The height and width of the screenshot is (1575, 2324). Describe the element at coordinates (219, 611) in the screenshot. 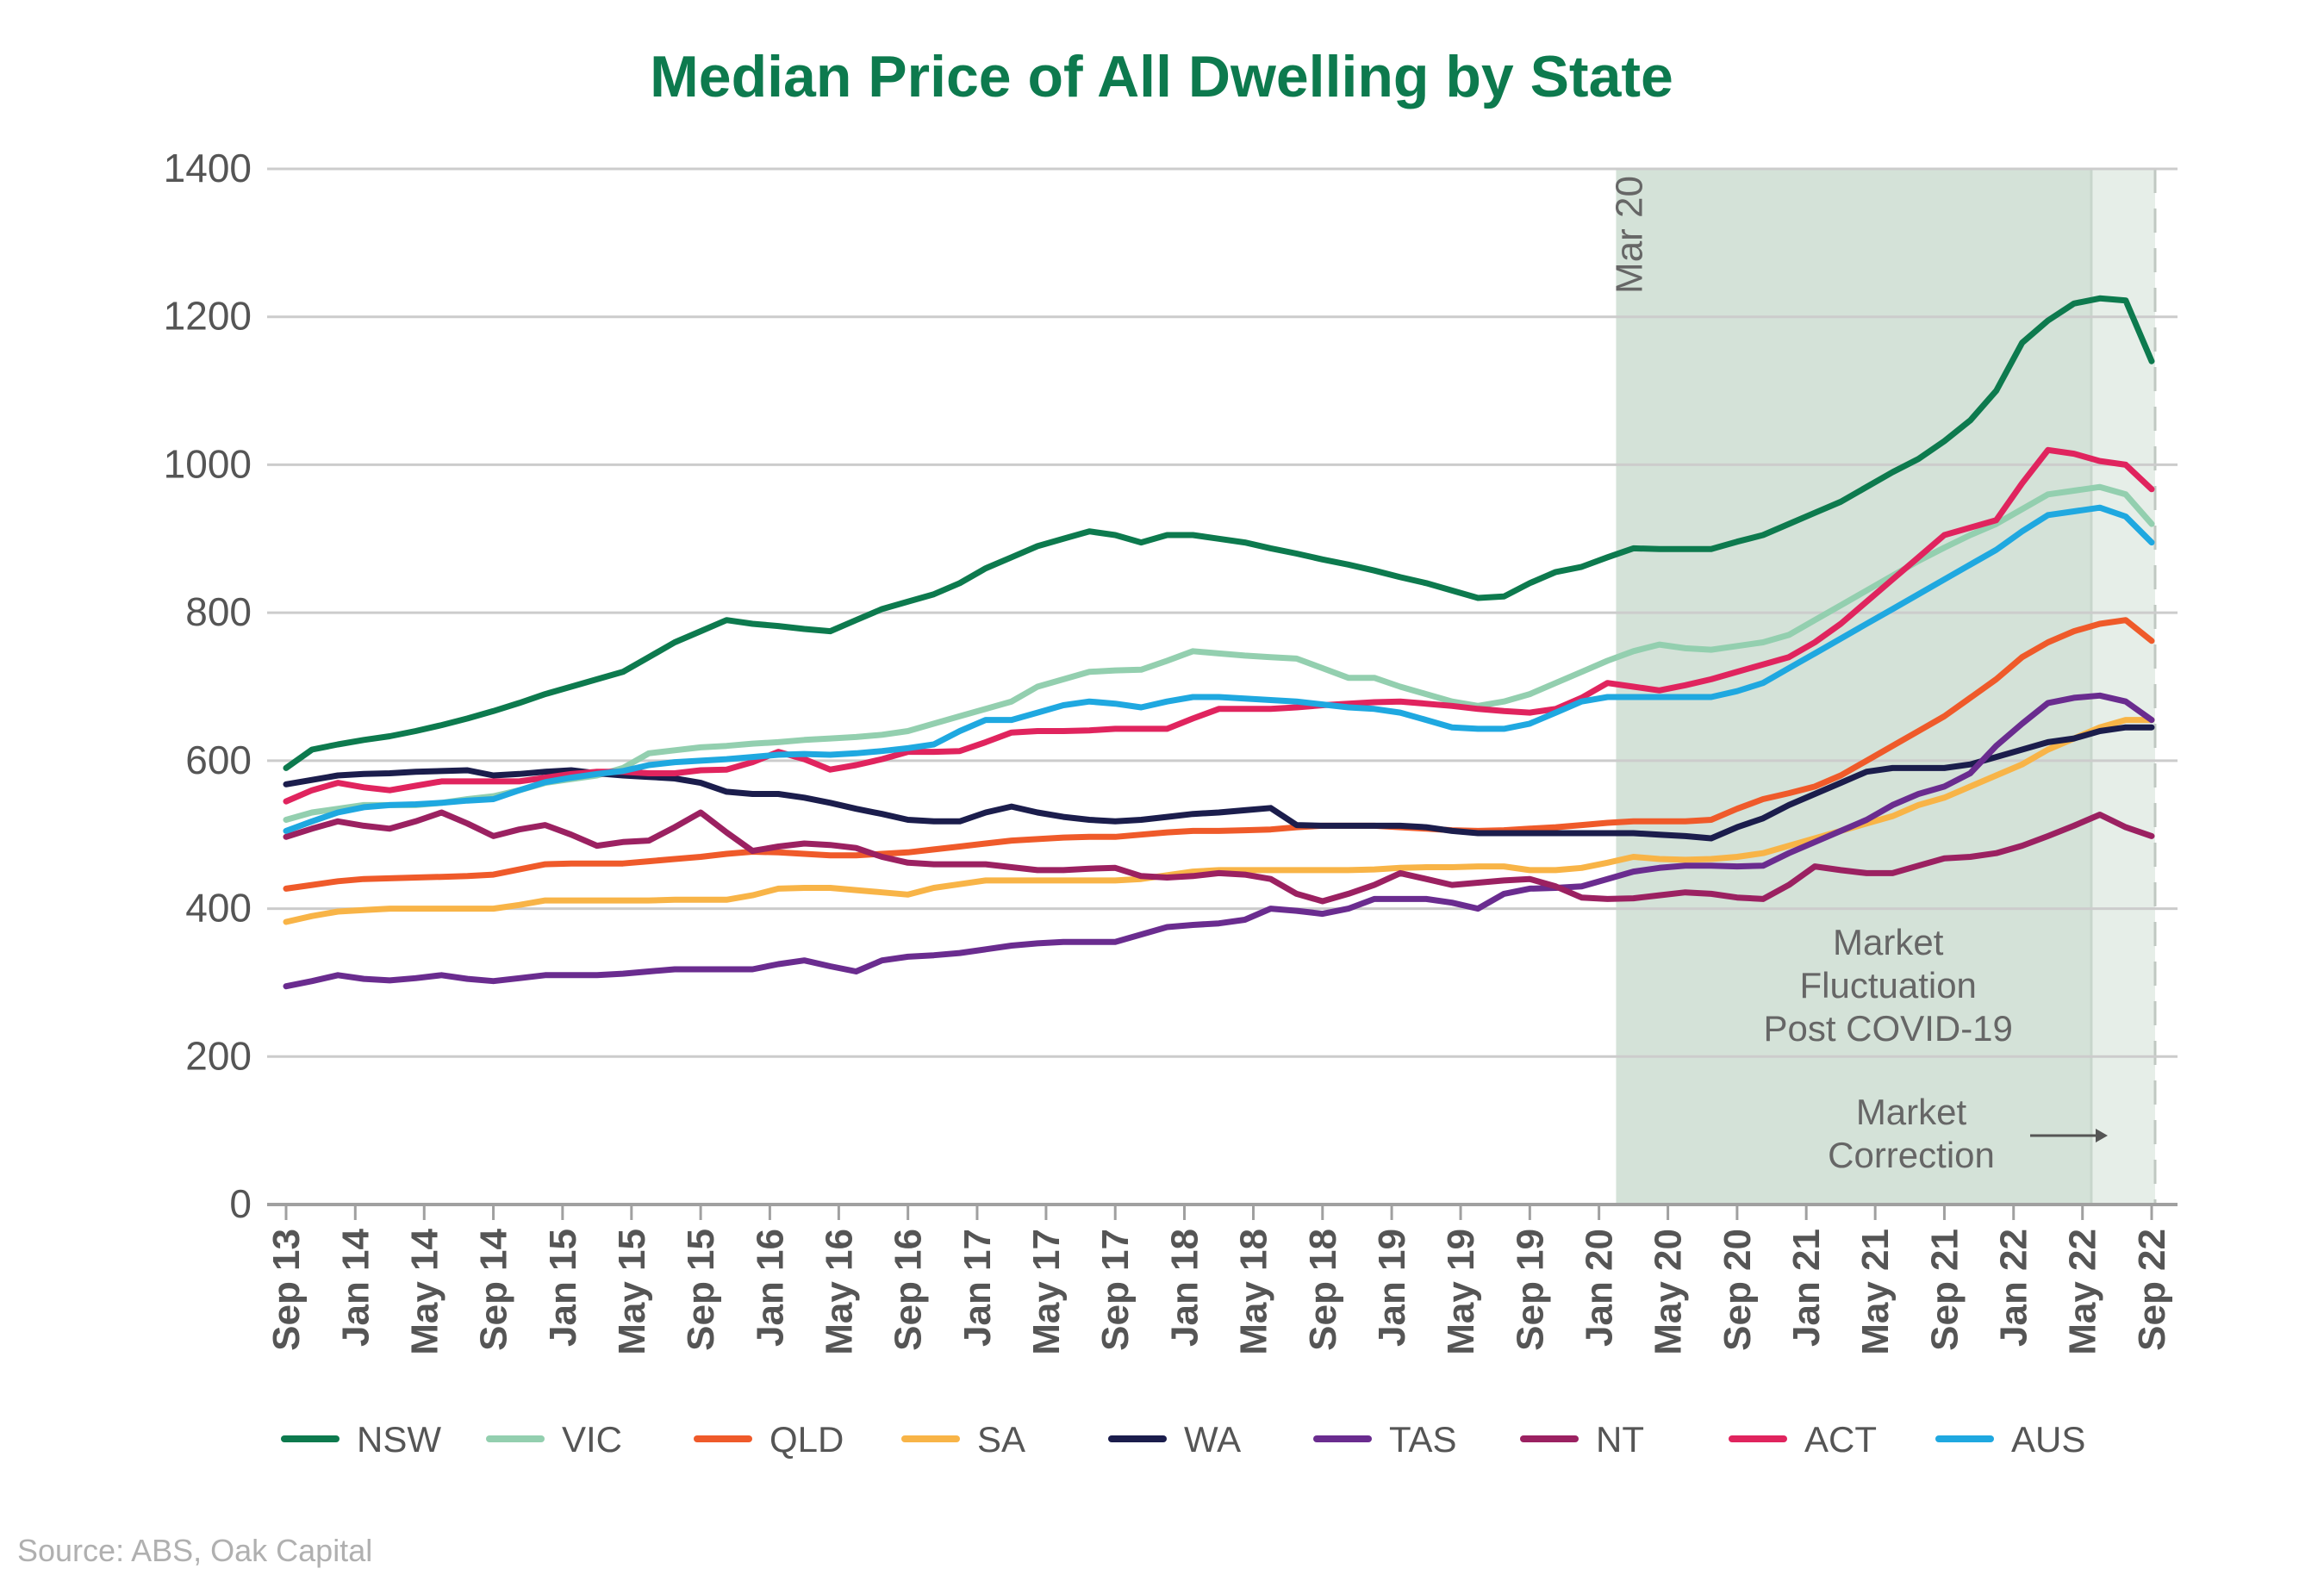

I see `y-tick-label: 800` at that location.